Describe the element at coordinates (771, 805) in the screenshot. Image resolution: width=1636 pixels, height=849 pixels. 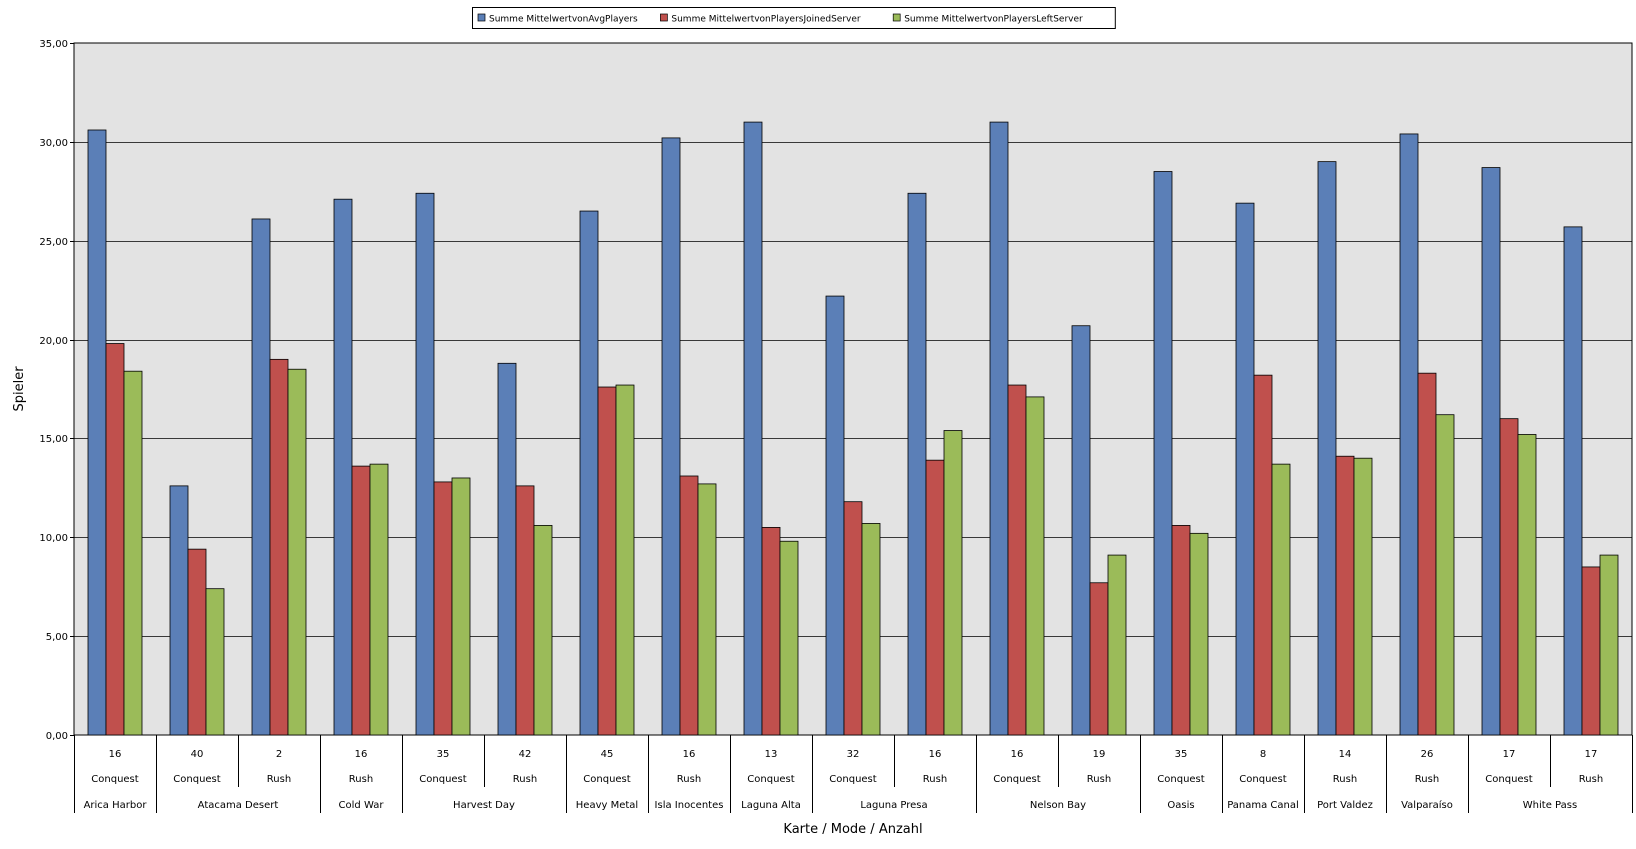
I see `x-map-label: Laguna Alta` at that location.